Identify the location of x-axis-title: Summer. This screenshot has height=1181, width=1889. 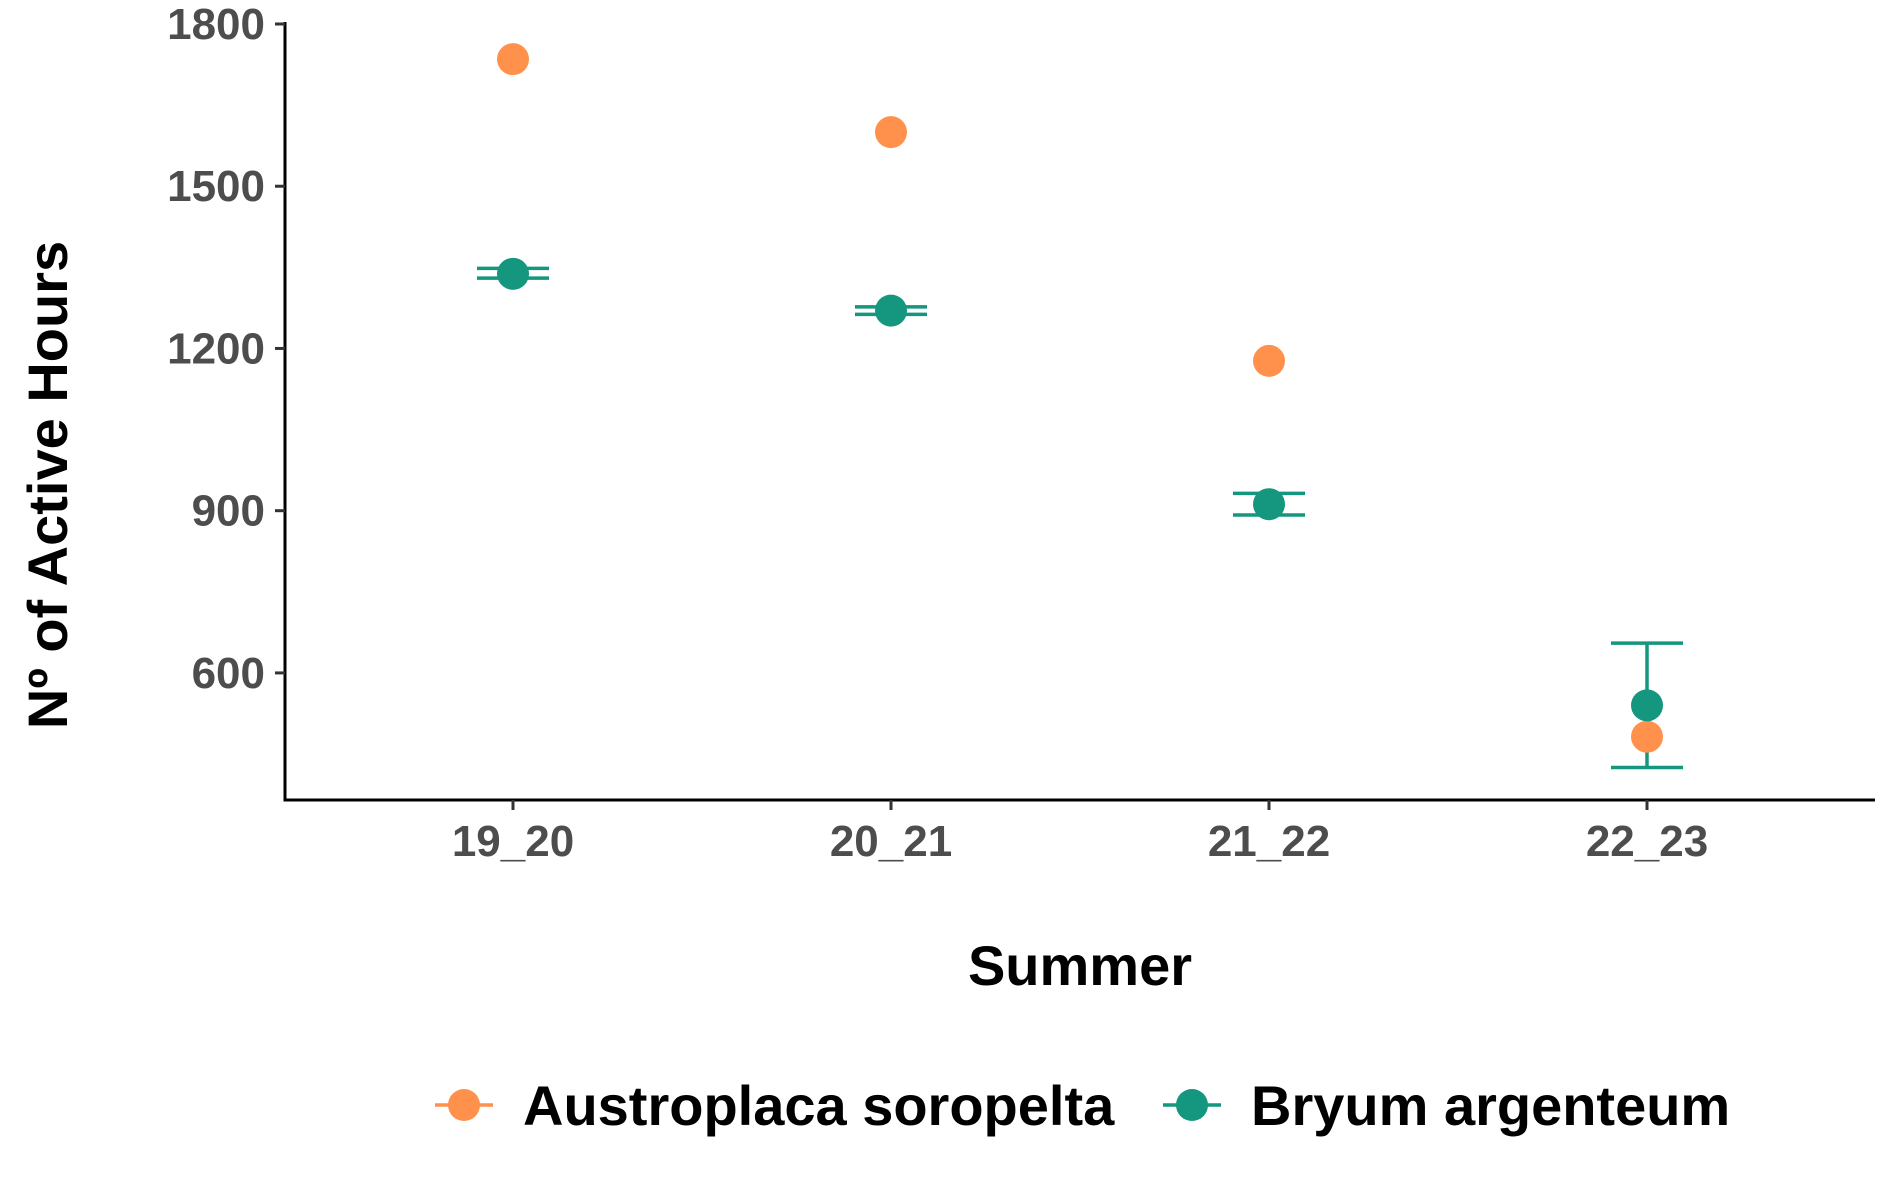
(1080, 965).